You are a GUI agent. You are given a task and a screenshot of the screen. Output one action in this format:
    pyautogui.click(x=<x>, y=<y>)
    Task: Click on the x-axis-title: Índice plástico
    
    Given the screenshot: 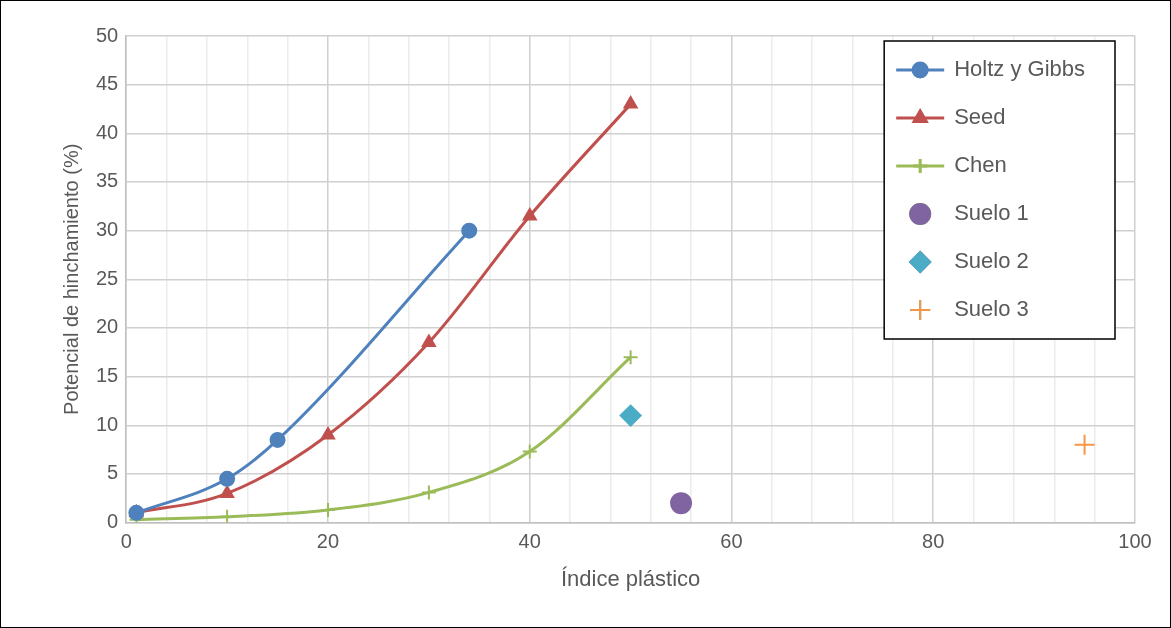 What is the action you would take?
    pyautogui.click(x=630, y=578)
    